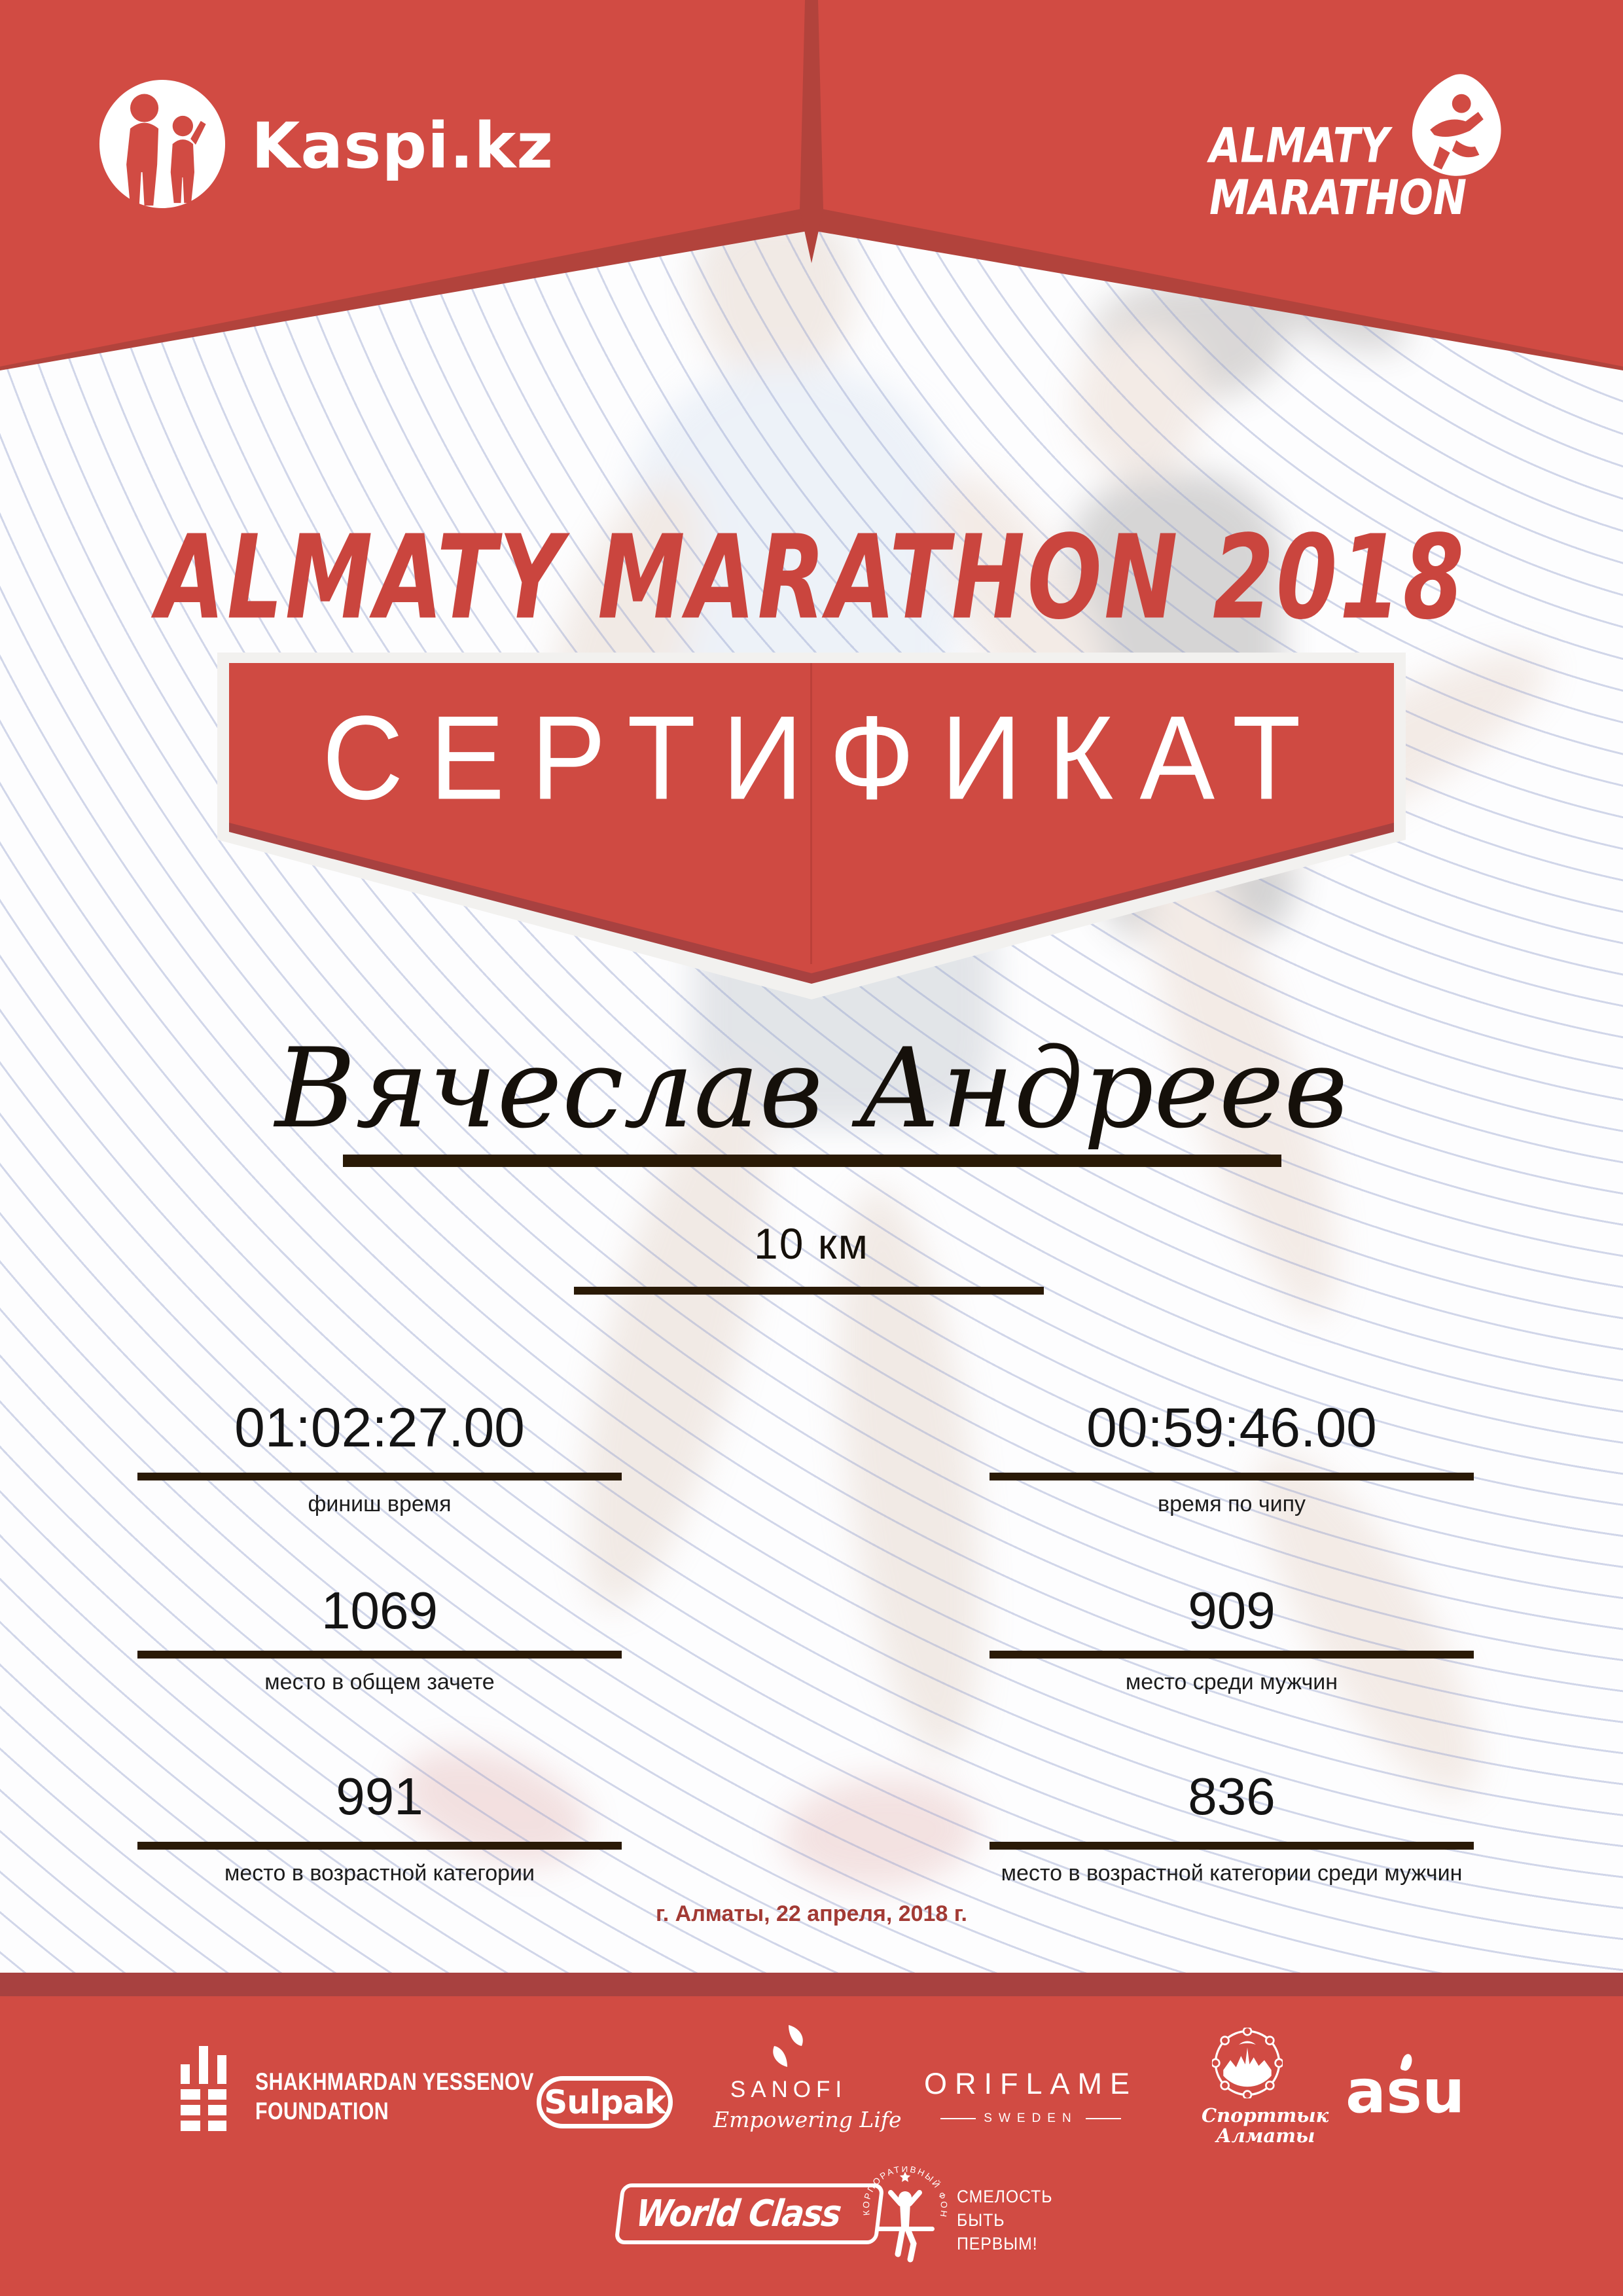 The height and width of the screenshot is (2296, 1623). What do you see at coordinates (1455, 129) in the screenshot?
I see `almaty-marathon-runner-icon` at bounding box center [1455, 129].